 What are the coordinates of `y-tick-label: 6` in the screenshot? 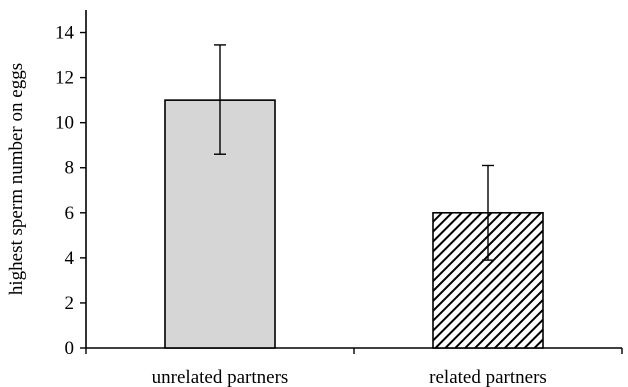 It's located at (70, 213).